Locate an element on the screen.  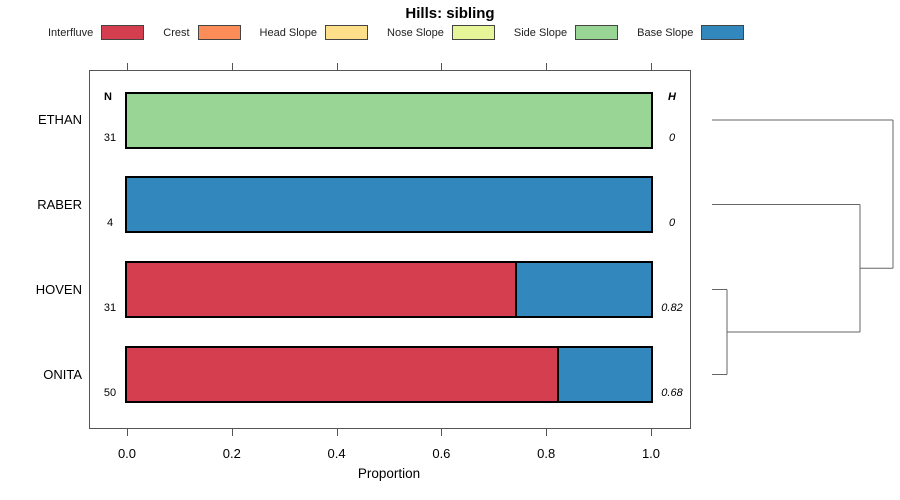
legend-item: Nose Slope is located at coordinates (441, 32).